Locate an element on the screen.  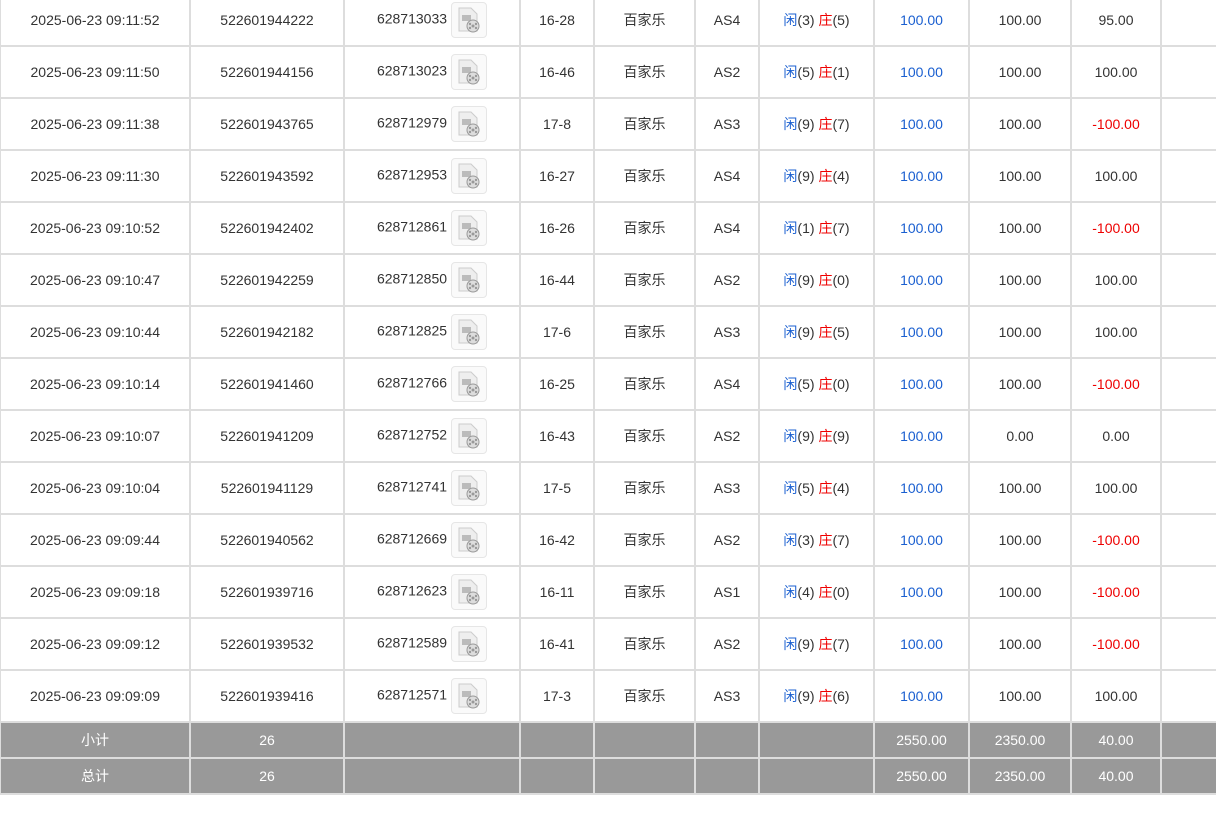
subtotal-row: 小计 26 2550.00 2350.00 40.00 is located at coordinates (608, 740).